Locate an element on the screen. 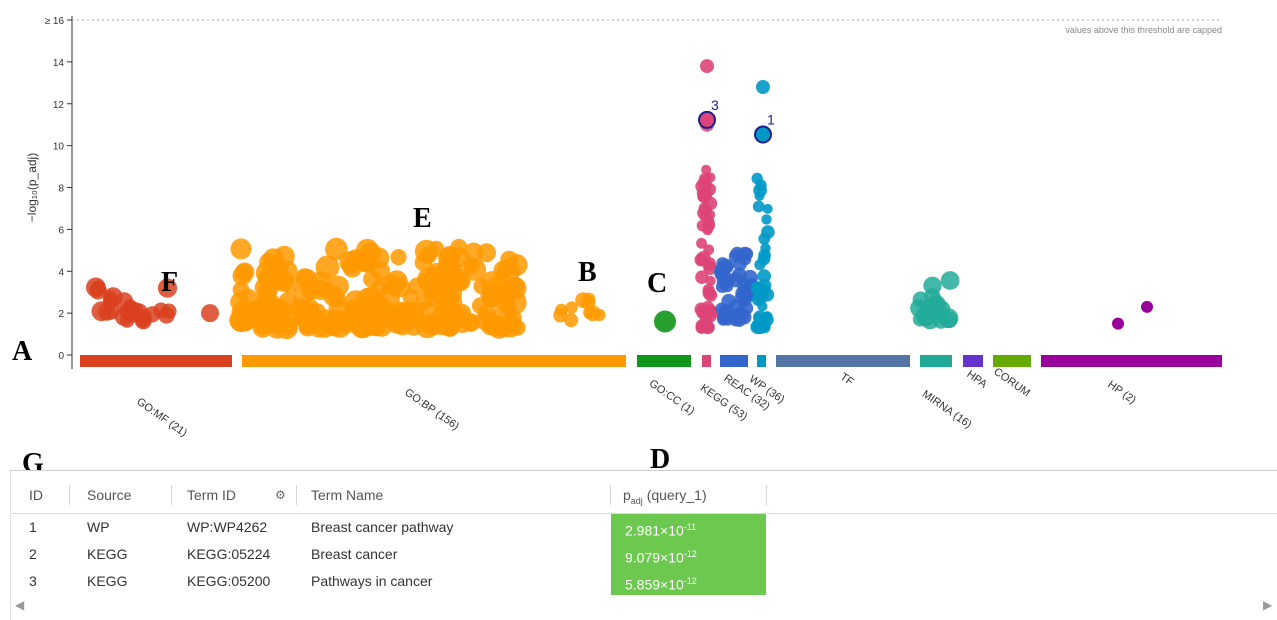 The width and height of the screenshot is (1277, 620). row-padj: 5.859×10-12 is located at coordinates (688, 581).